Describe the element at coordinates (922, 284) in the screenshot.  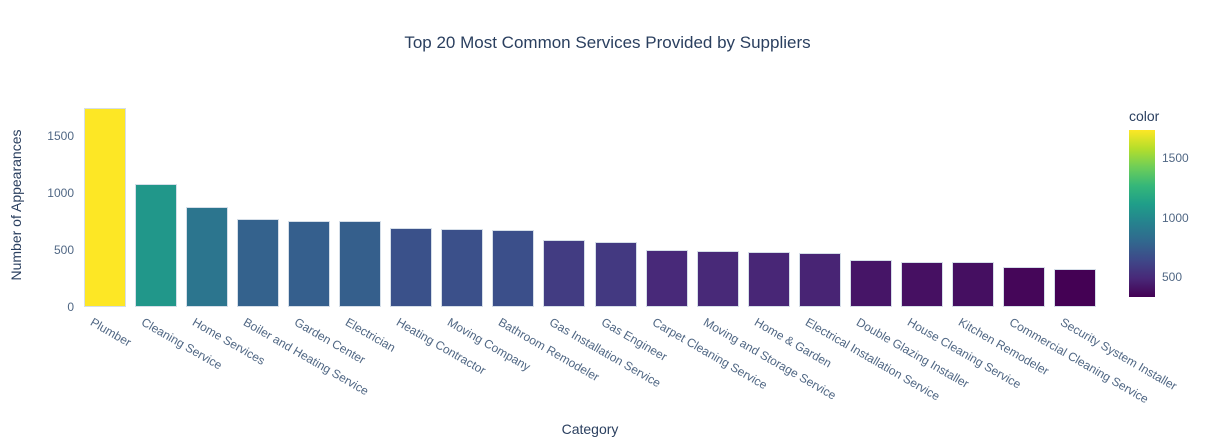
I see `bar-house-cleaning-service` at that location.